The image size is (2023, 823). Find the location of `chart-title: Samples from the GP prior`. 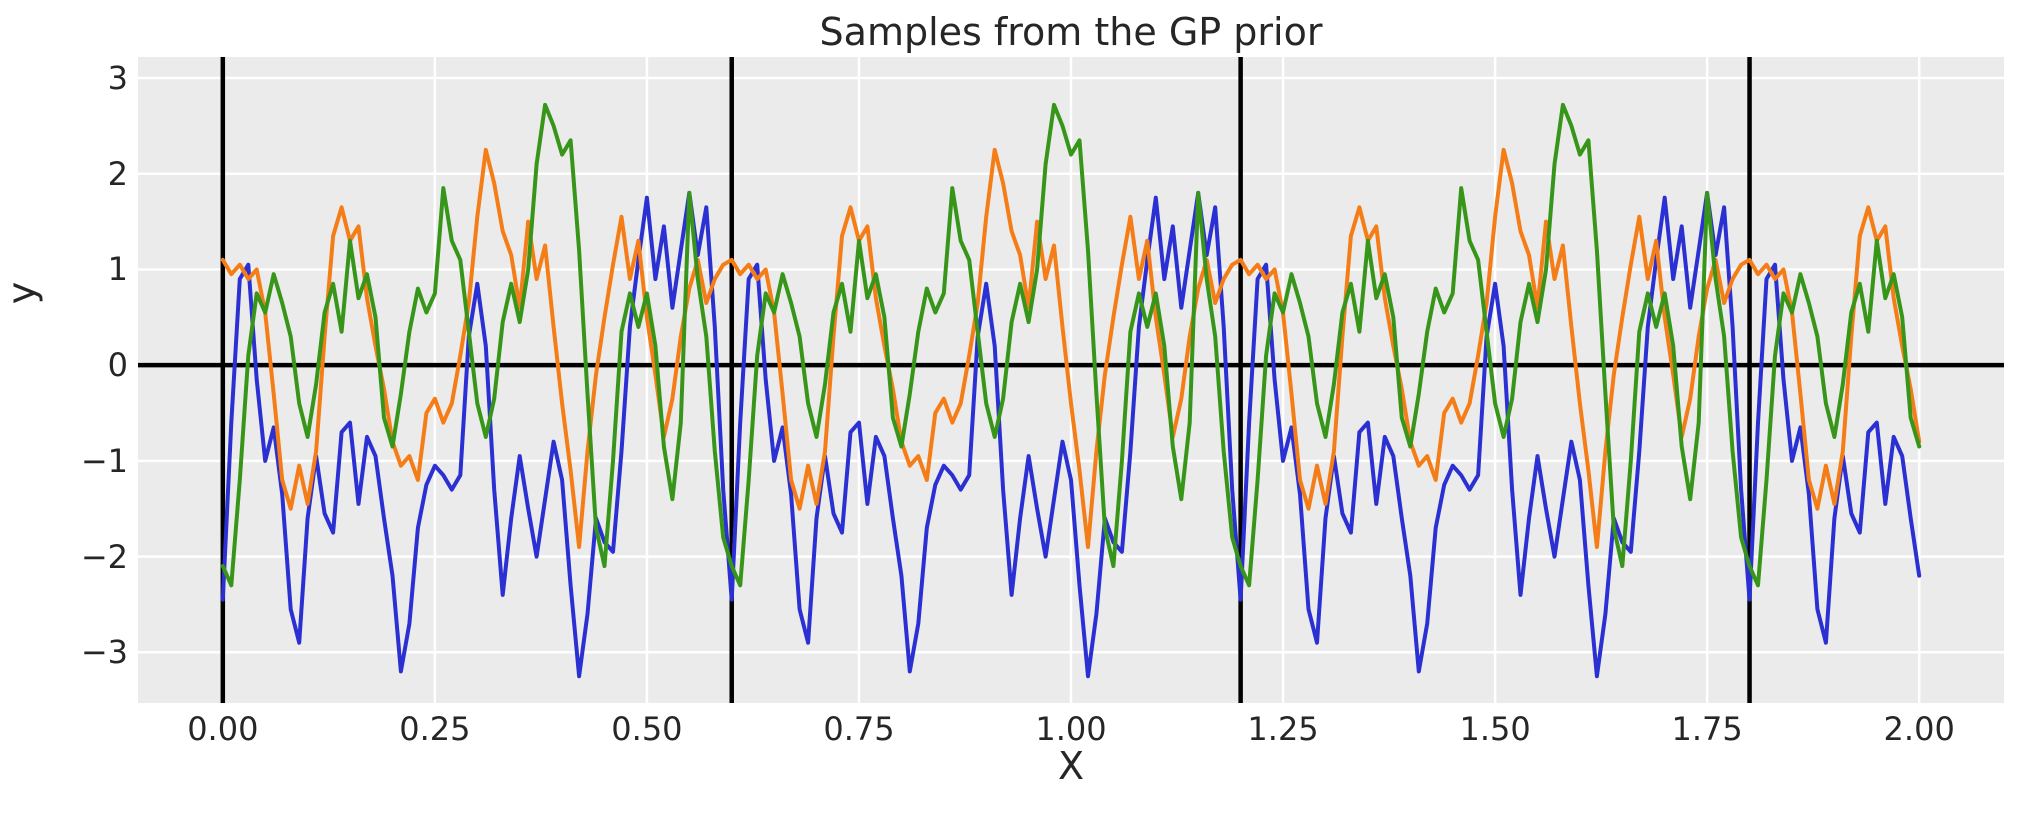

chart-title: Samples from the GP prior is located at coordinates (1071, 32).